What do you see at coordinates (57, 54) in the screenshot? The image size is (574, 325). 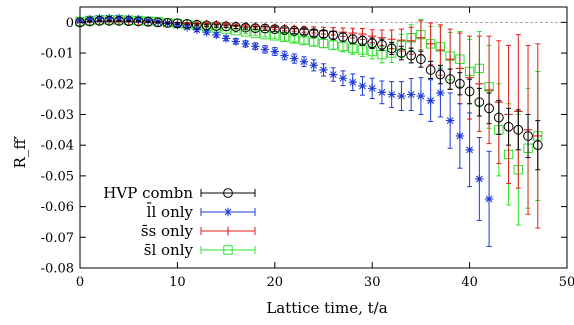 I see `y-tick-label: -0.01` at bounding box center [57, 54].